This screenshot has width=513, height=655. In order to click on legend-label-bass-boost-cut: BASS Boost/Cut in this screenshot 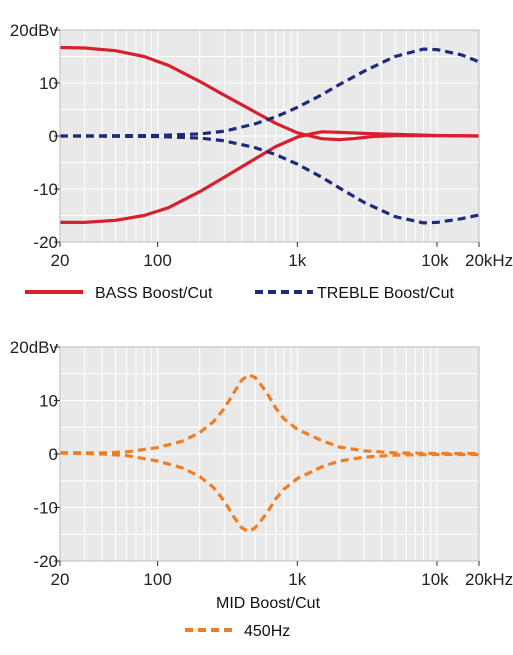, I will do `click(154, 293)`.